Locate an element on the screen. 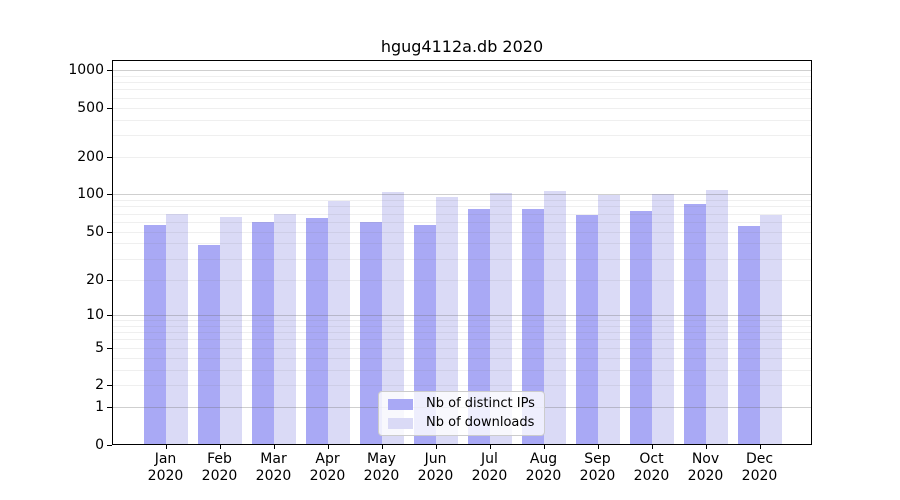  x-tick-label: Jul 2020 is located at coordinates (489, 467).